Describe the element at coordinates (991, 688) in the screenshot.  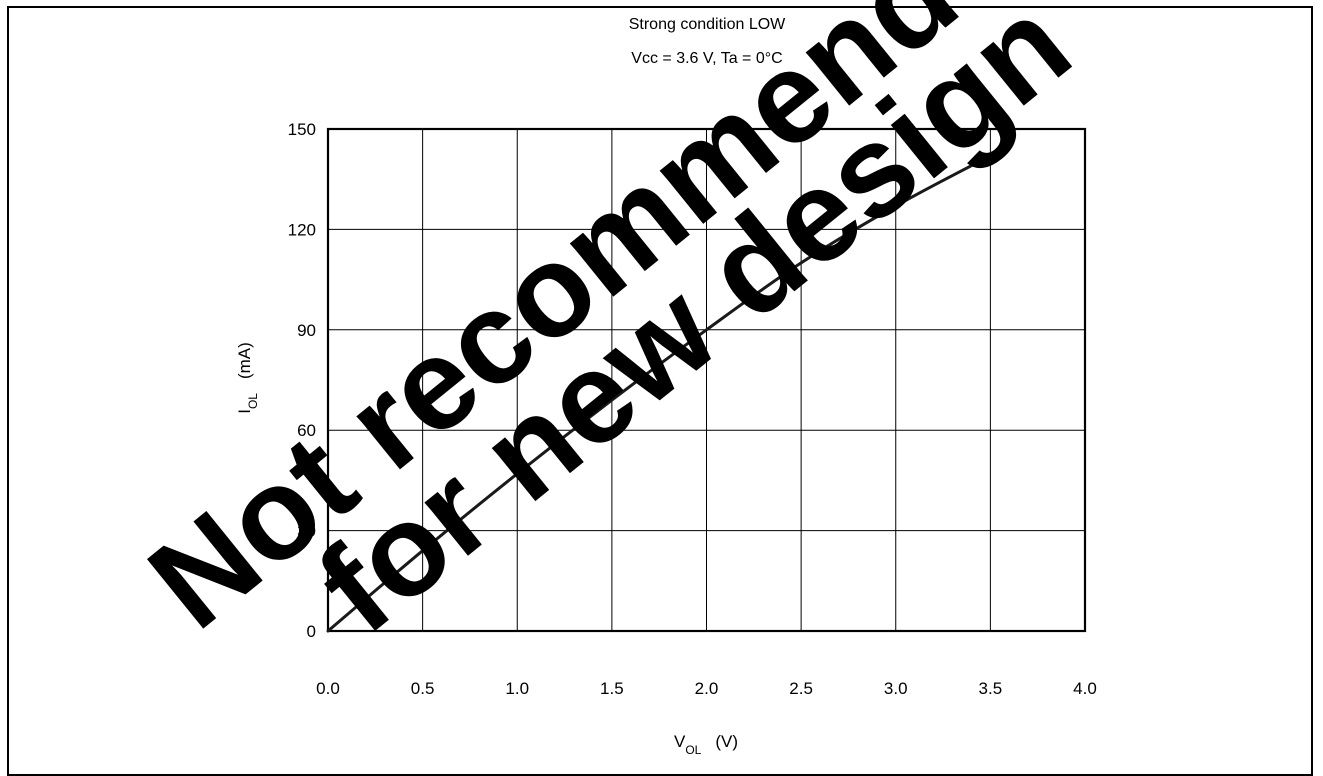
I see `x-tick-label: 3.5` at that location.